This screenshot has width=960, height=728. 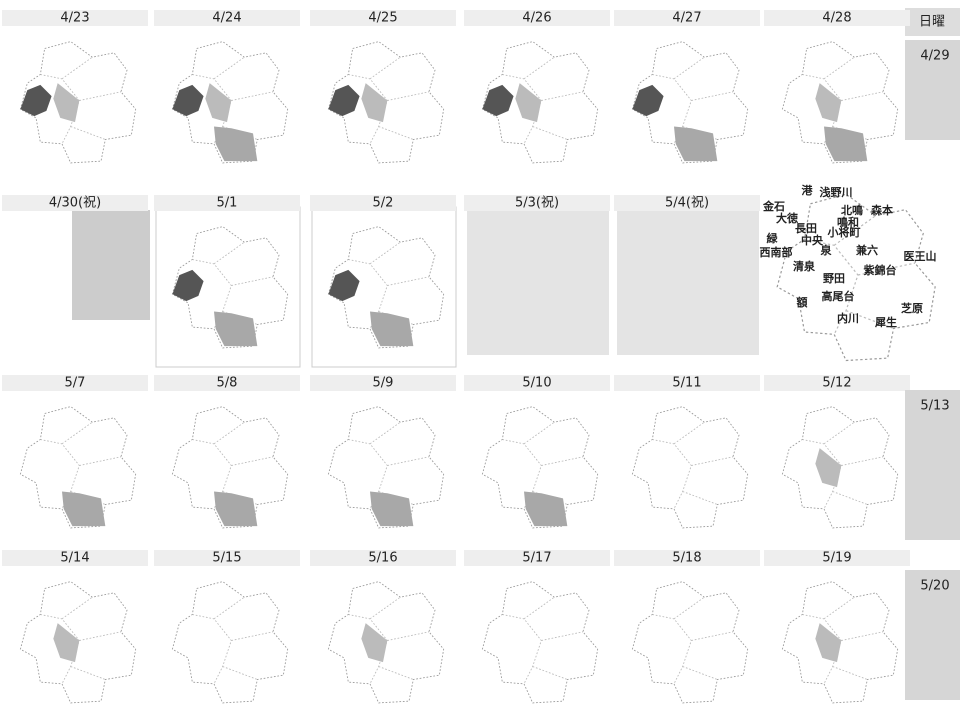 I want to click on date-label: 5/17, so click(x=536, y=558).